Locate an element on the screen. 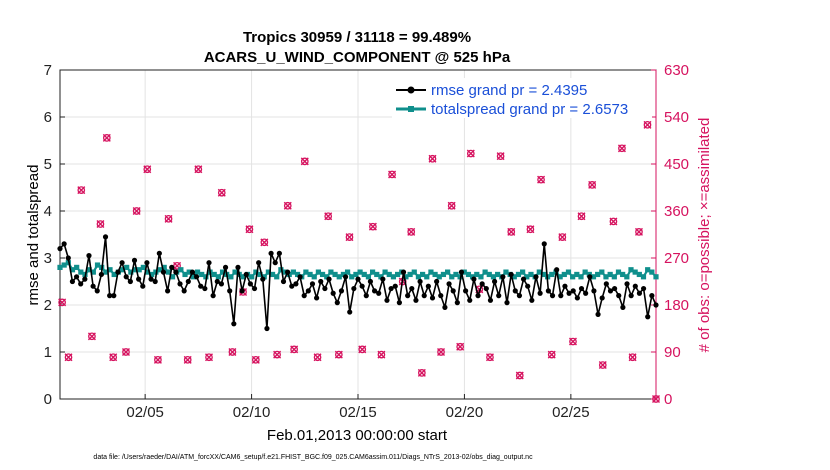  y-tick-label-right: 540 is located at coordinates (676, 117).